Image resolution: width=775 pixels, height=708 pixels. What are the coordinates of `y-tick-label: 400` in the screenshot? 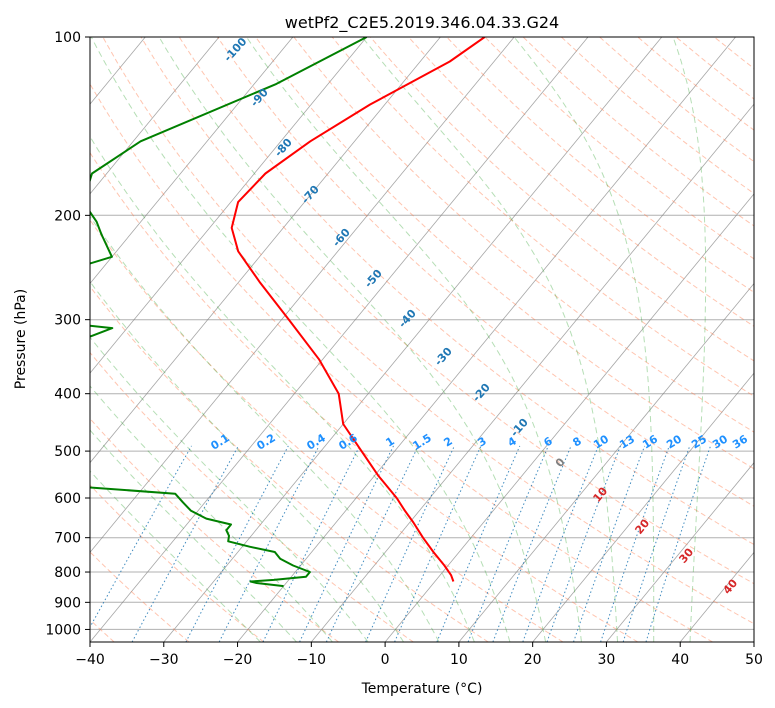 It's located at (67, 395).